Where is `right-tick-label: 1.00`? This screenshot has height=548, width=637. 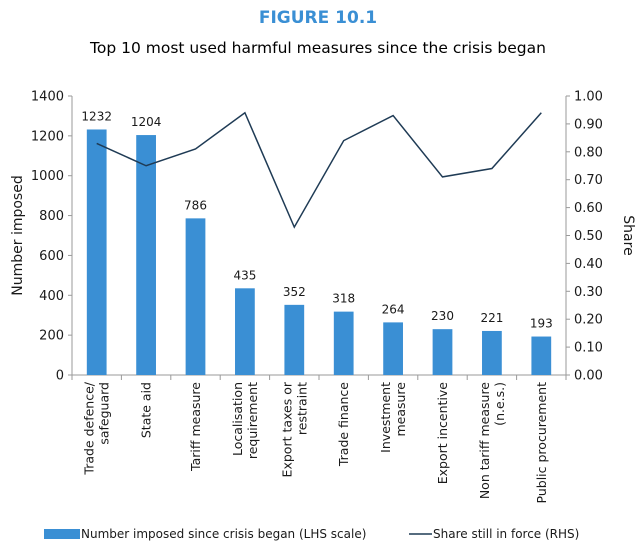 right-tick-label: 1.00 is located at coordinates (588, 97).